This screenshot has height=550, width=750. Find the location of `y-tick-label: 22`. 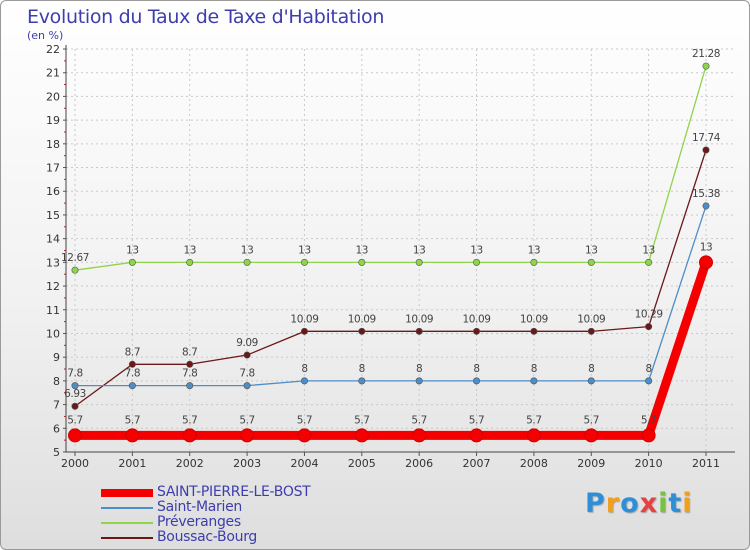

y-tick-label: 22 is located at coordinates (53, 49).